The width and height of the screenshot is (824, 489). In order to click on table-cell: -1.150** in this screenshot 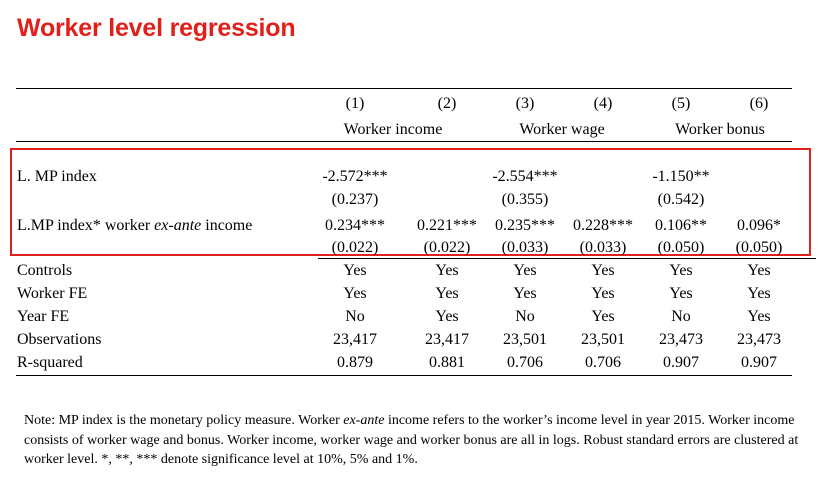, I will do `click(681, 176)`.